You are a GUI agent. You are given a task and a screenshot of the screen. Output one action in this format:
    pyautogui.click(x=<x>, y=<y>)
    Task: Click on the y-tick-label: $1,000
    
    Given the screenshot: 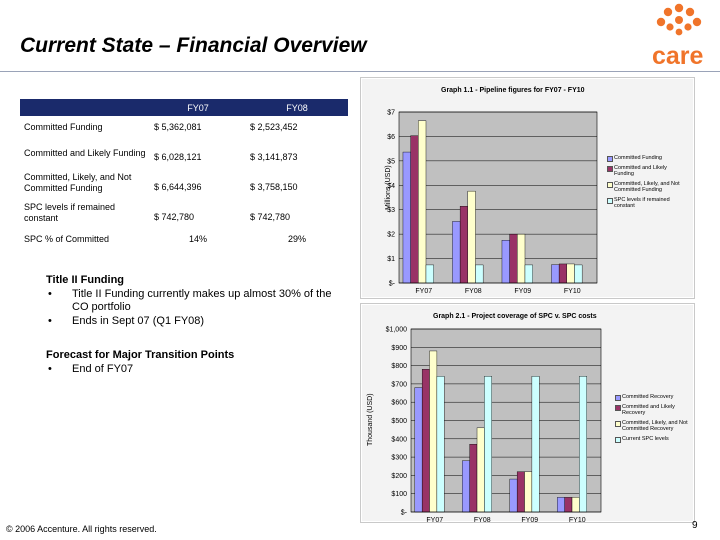 What is the action you would take?
    pyautogui.click(x=397, y=330)
    